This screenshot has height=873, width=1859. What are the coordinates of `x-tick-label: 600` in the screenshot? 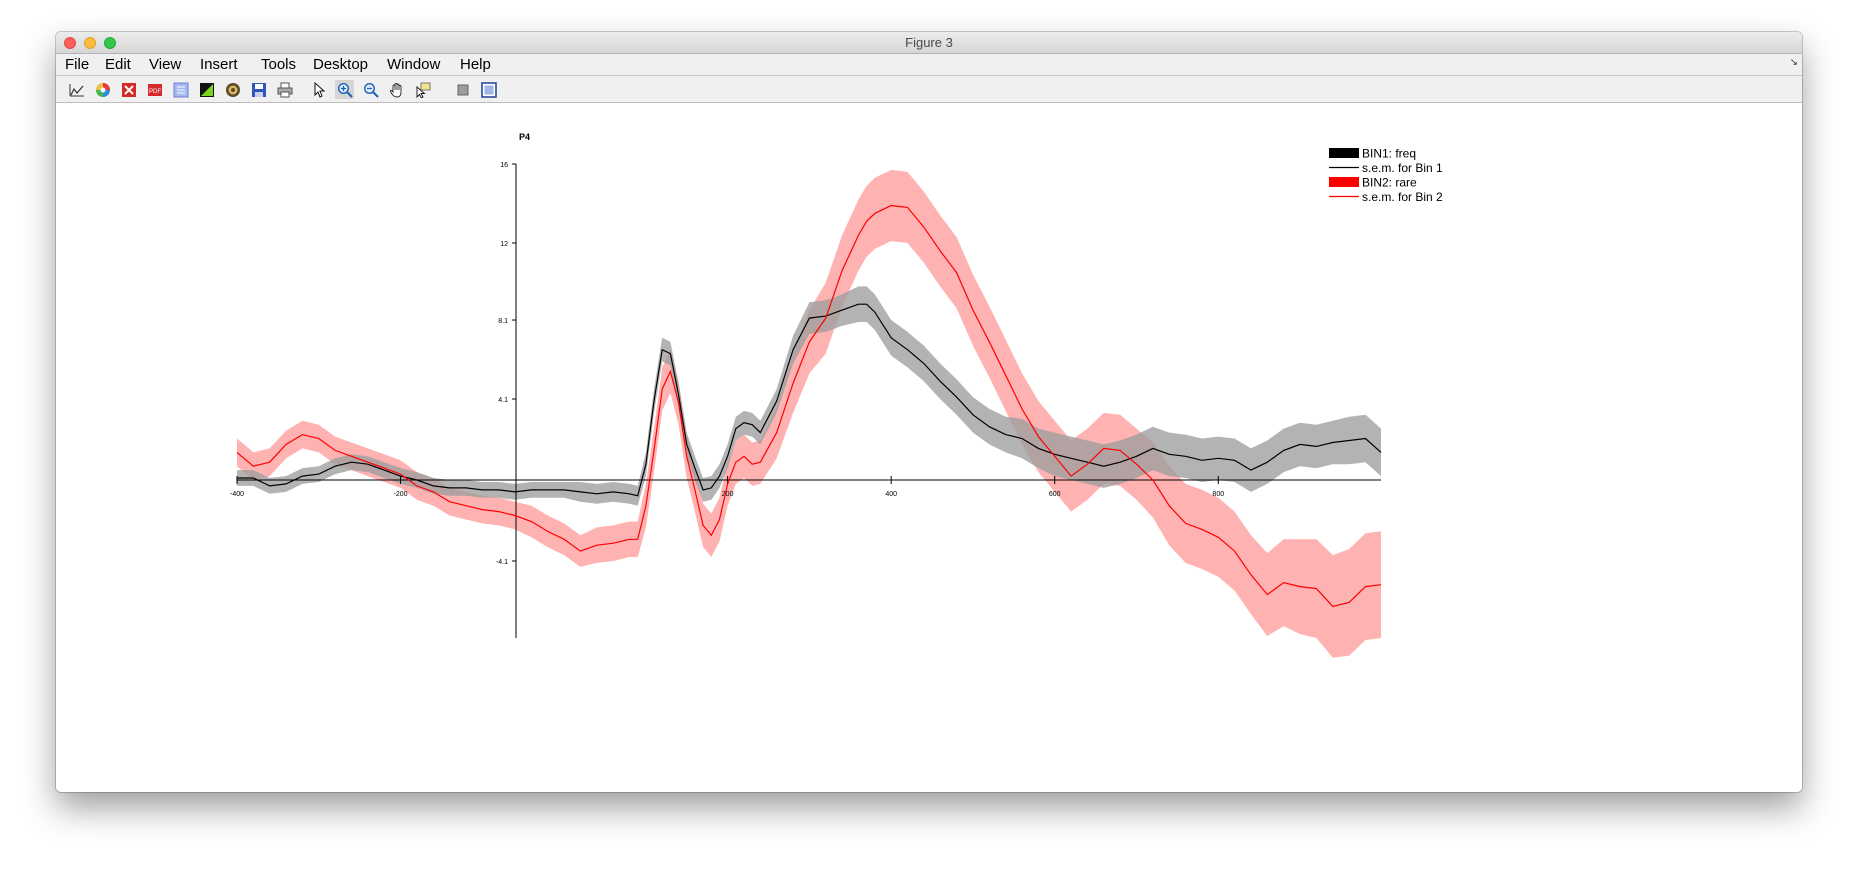 It's located at (1055, 494).